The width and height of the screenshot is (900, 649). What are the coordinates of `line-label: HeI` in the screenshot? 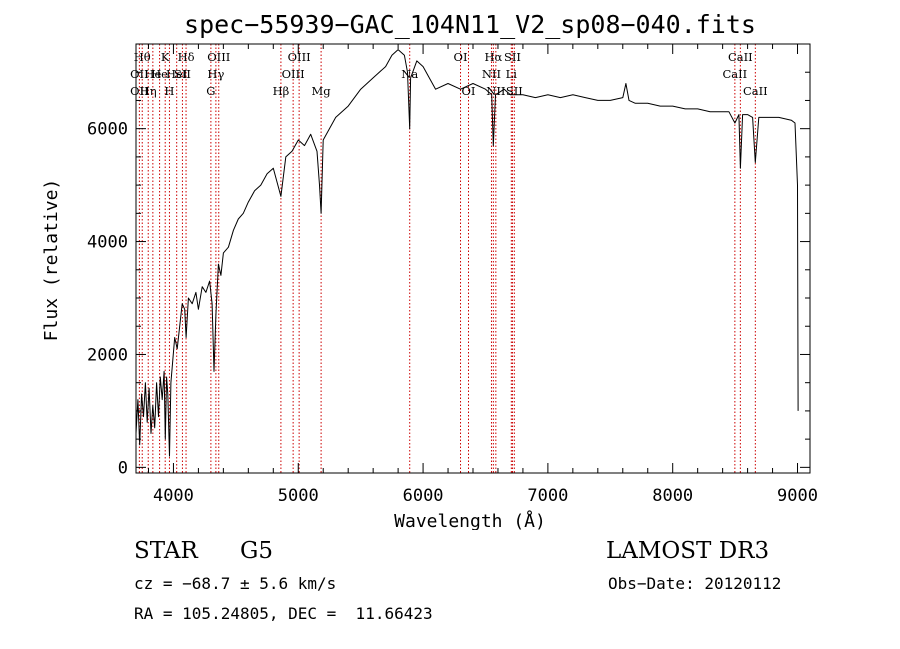 It's located at (176, 74).